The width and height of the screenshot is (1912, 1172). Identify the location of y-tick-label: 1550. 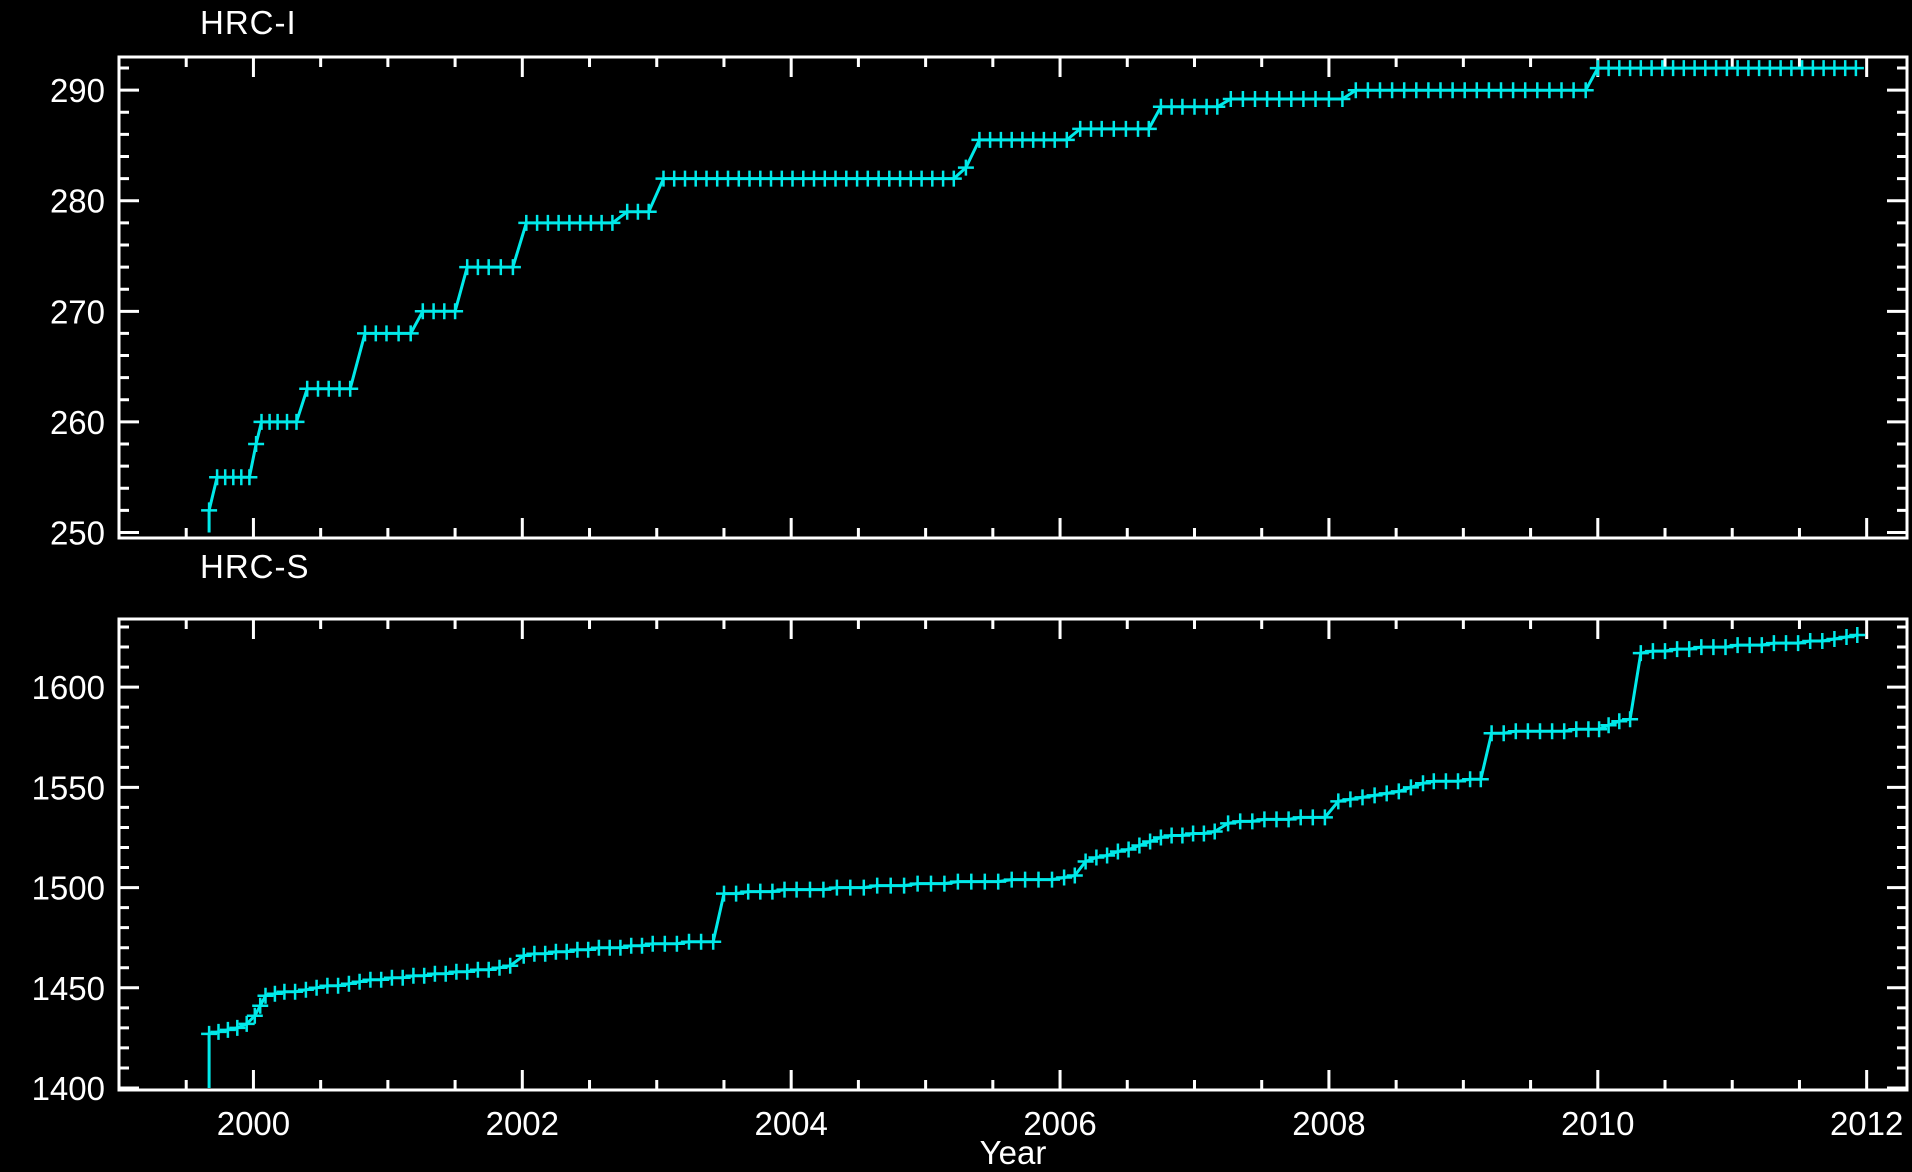
(68, 787).